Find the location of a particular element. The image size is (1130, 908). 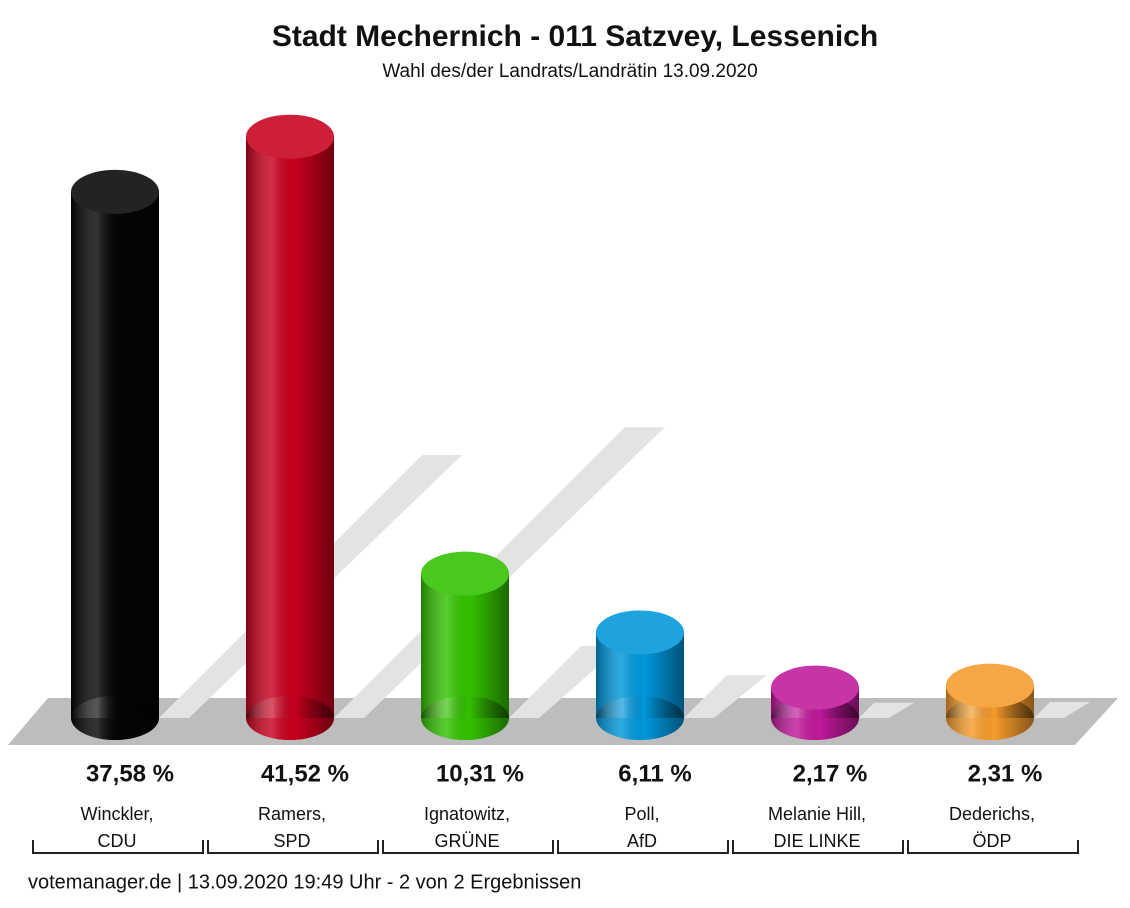

x-tick-label: Melanie Hill, is located at coordinates (817, 814).